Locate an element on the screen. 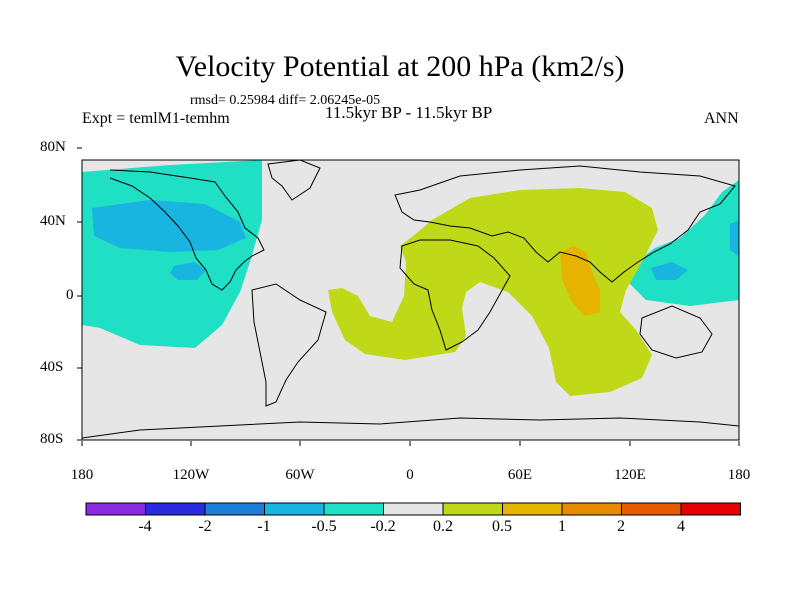 The height and width of the screenshot is (600, 800). colorbar-label: -0.2 is located at coordinates (383, 526).